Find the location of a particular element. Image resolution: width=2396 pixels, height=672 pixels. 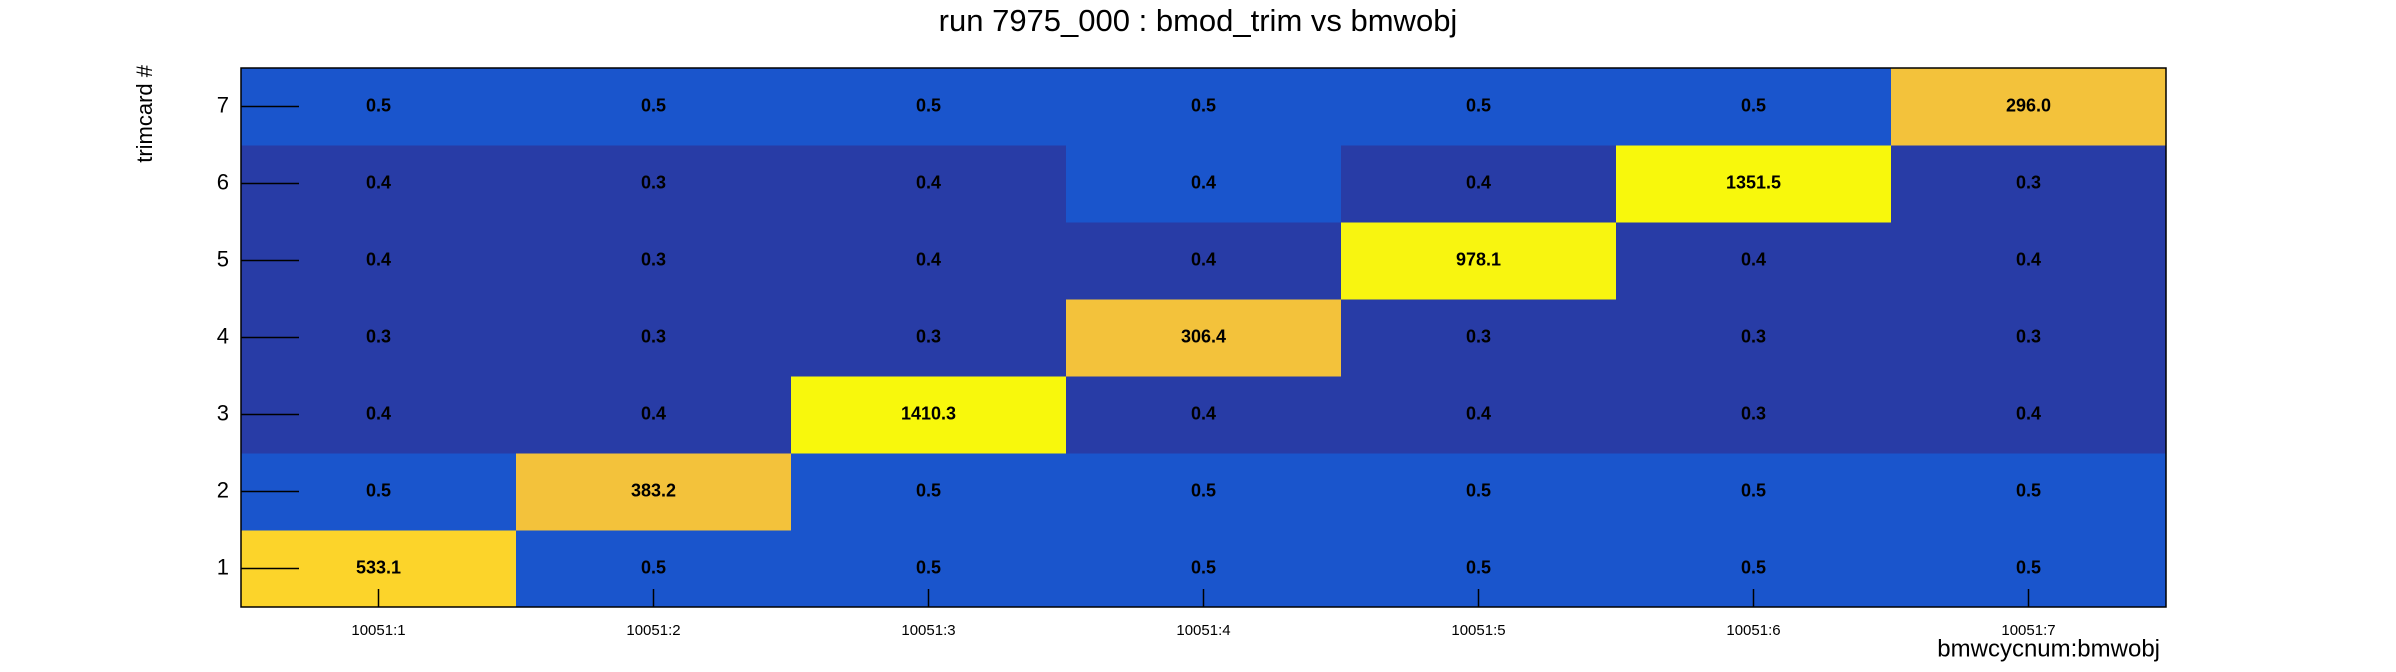

x-axis-title: bmwcycnum:bmwobj is located at coordinates (2048, 648).